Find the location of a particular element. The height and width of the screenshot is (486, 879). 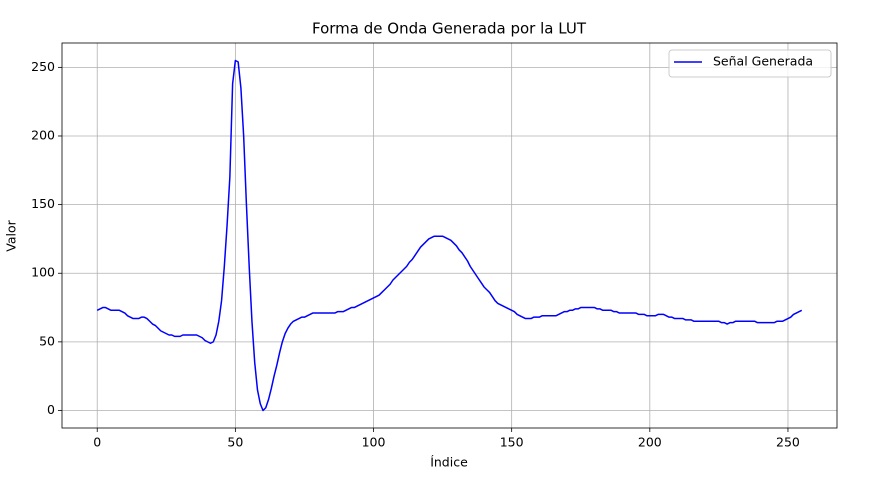

y-axis-label: Valor is located at coordinates (11, 235).